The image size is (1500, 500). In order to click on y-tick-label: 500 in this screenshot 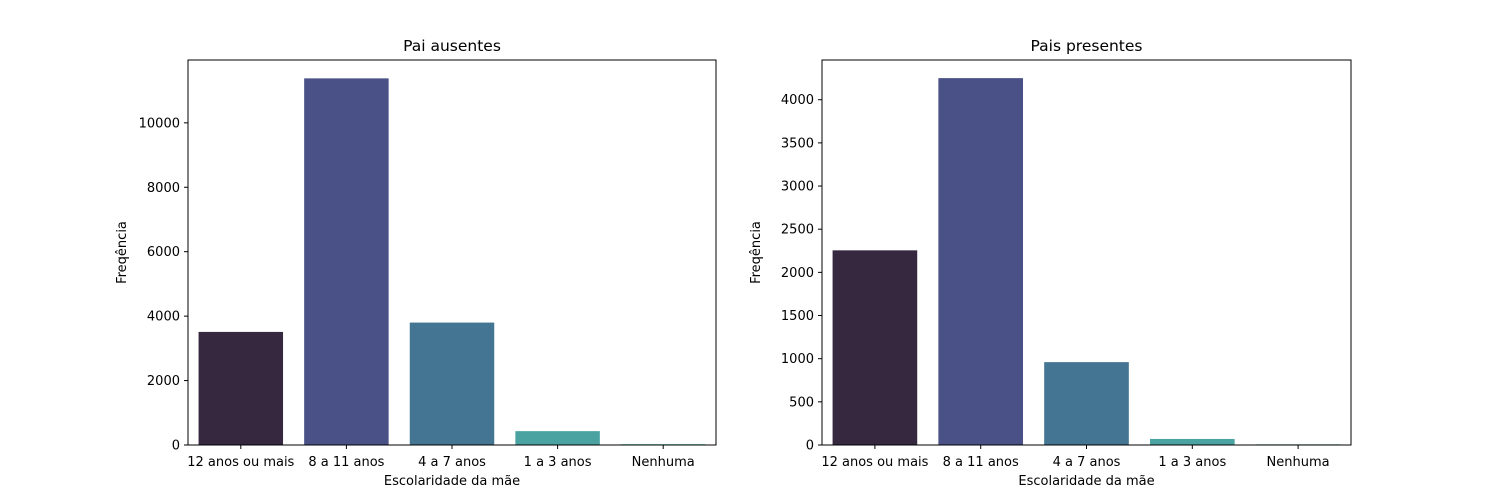, I will do `click(801, 402)`.